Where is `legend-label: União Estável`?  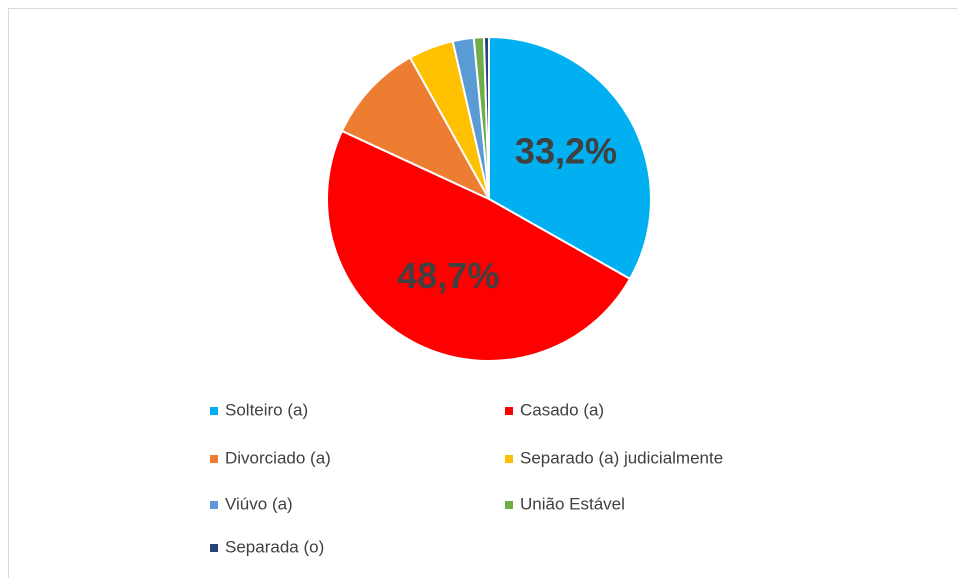
legend-label: União Estável is located at coordinates (572, 503).